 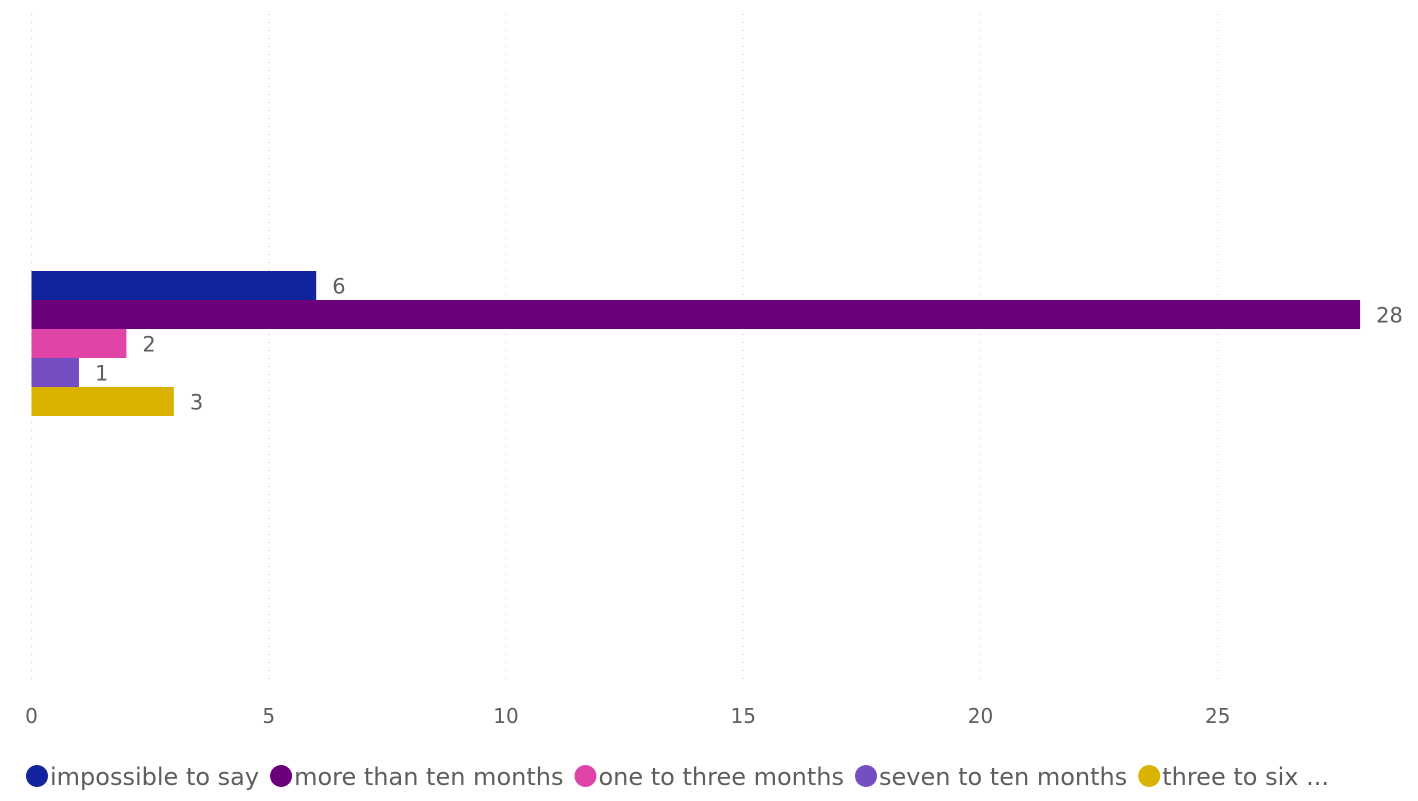 I want to click on x-tick-label: 0, so click(x=31, y=716).